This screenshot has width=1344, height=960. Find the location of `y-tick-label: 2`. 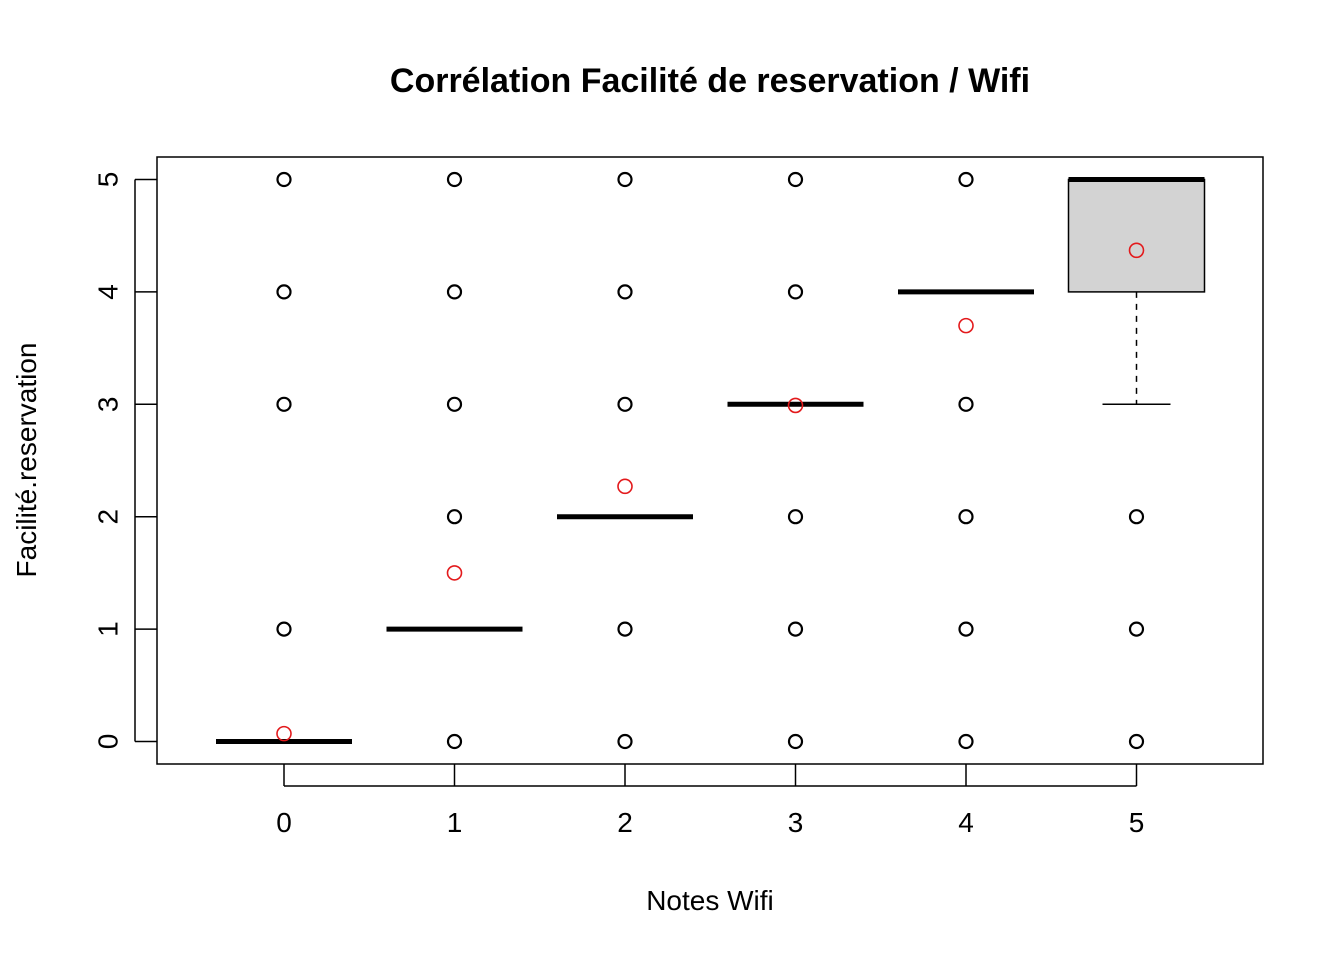

y-tick-label: 2 is located at coordinates (108, 517).